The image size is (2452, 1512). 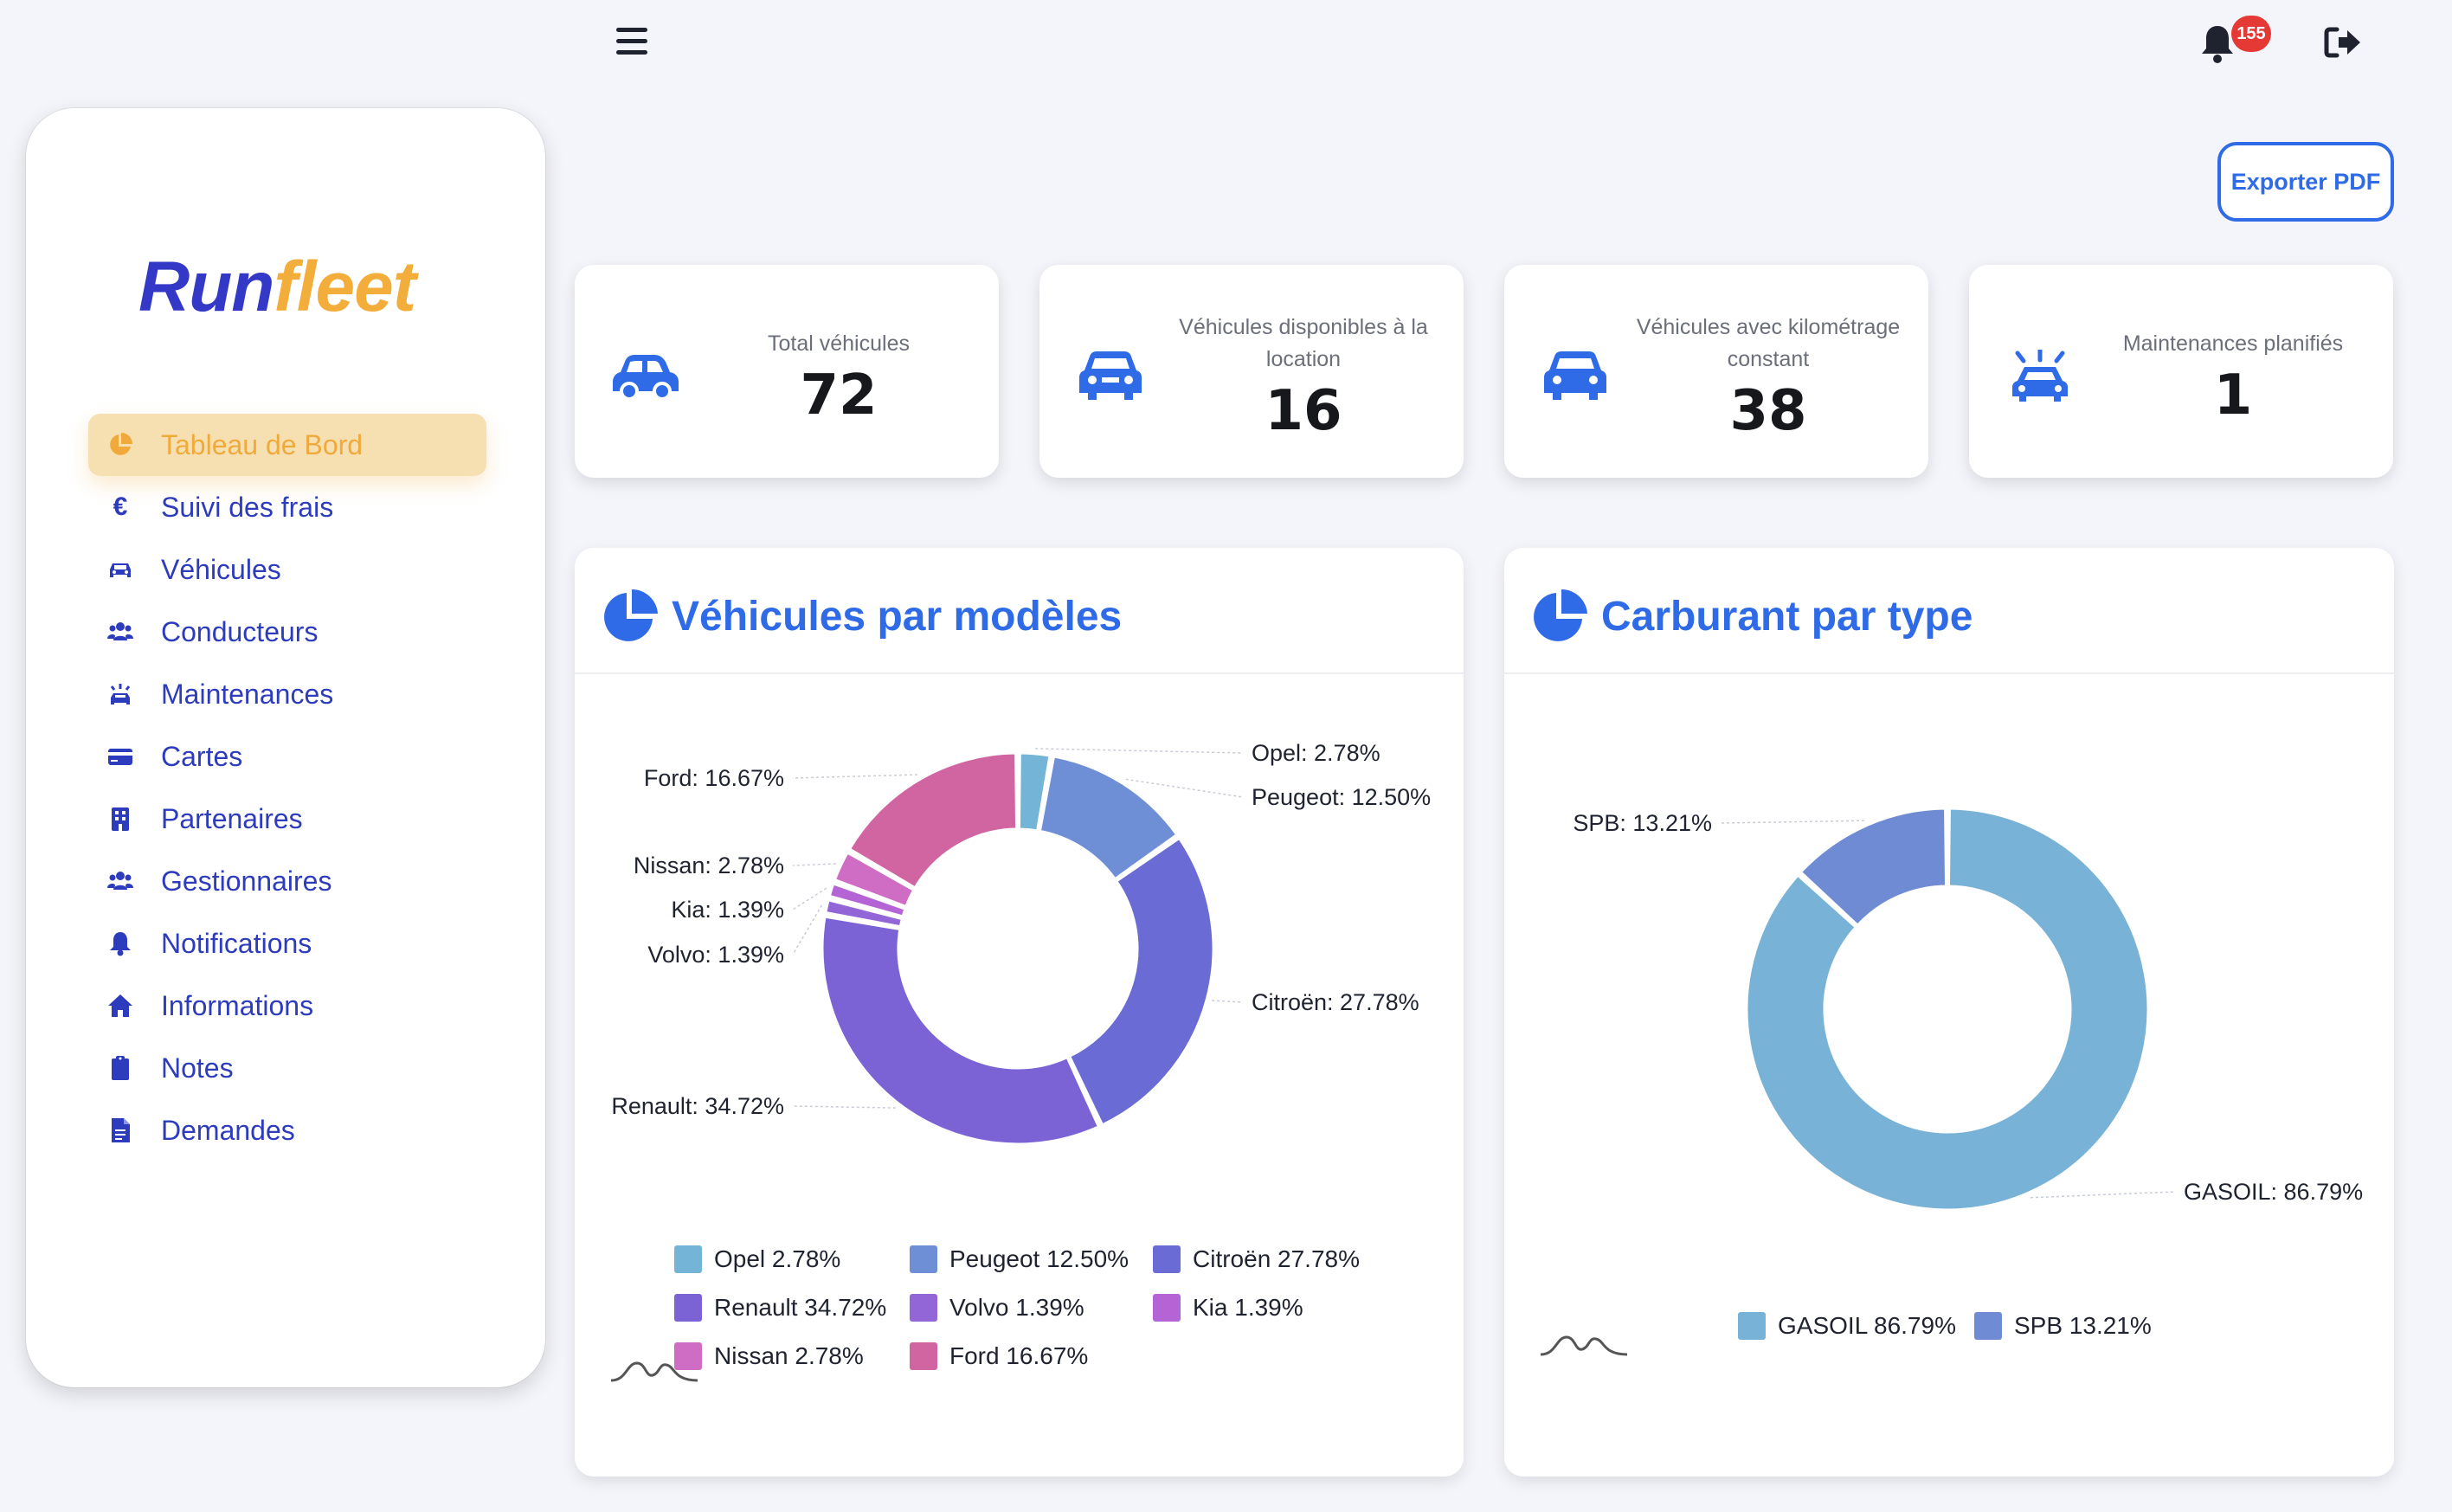 I want to click on donut-slice-peugeot, so click(x=1108, y=818).